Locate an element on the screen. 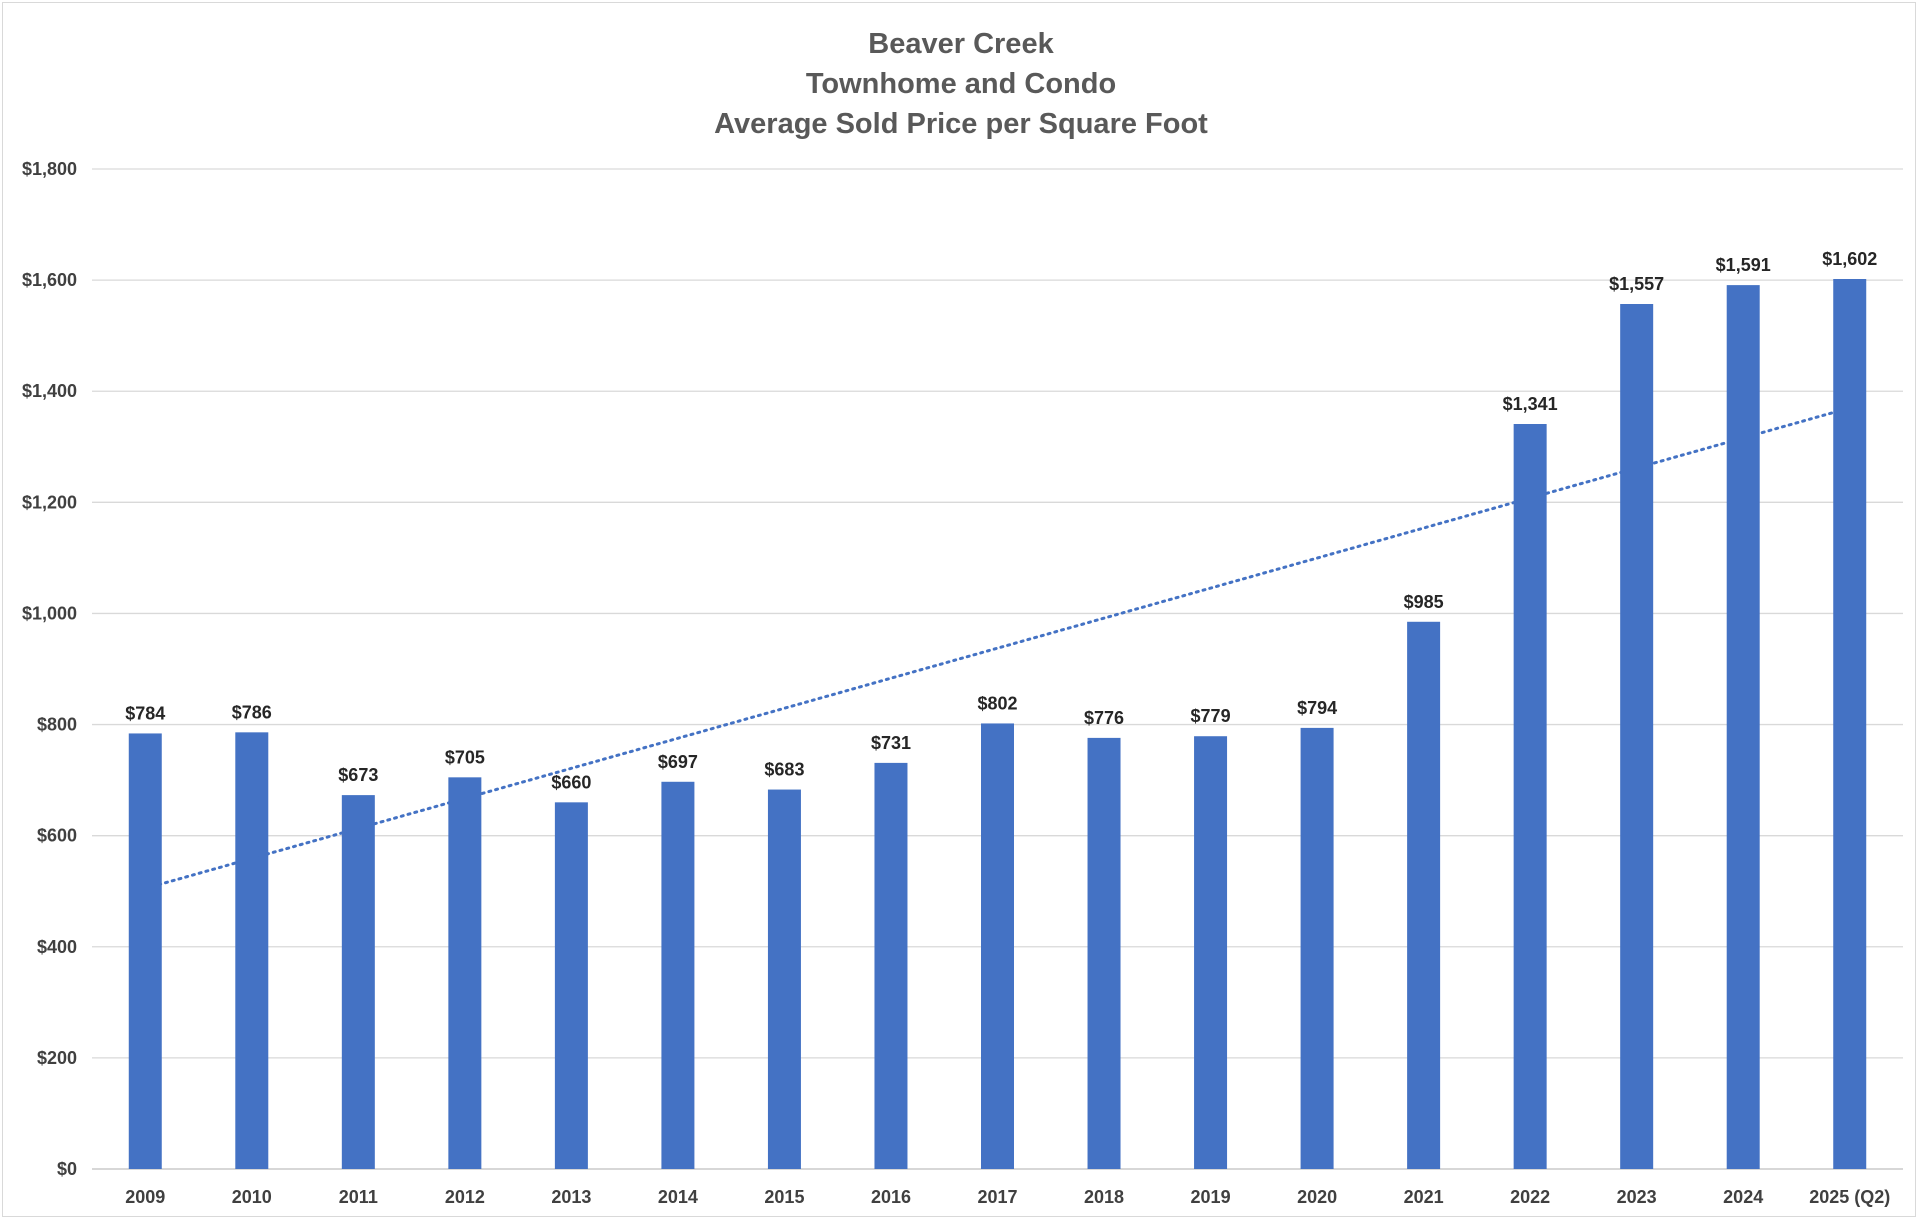 The image size is (1920, 1221). y-tick-label: $800 is located at coordinates (57, 725).